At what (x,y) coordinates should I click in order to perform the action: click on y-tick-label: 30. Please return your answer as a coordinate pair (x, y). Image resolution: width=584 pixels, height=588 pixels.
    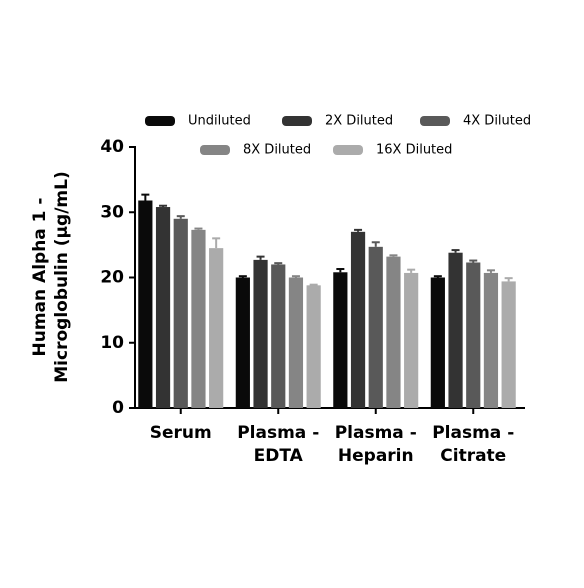
    Looking at the image, I should click on (112, 212).